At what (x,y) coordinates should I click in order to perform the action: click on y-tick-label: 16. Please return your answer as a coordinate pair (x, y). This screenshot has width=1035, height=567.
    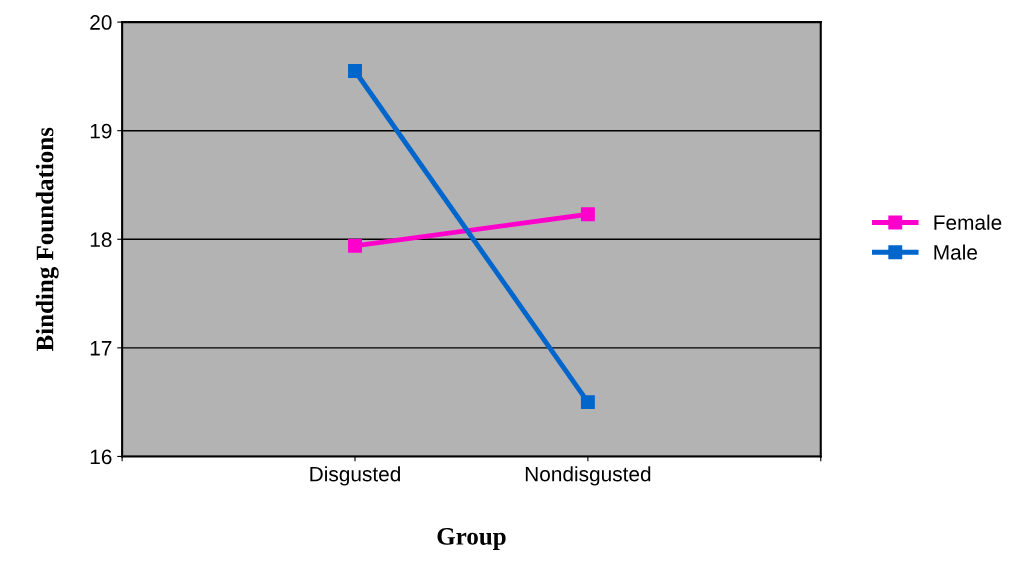
    Looking at the image, I should click on (101, 457).